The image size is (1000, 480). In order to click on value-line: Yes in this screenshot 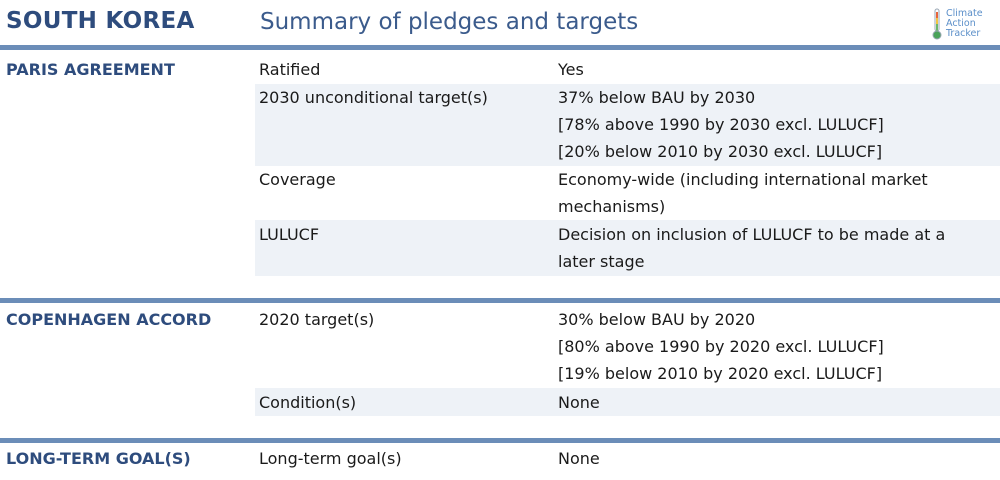, I will do `click(571, 69)`.